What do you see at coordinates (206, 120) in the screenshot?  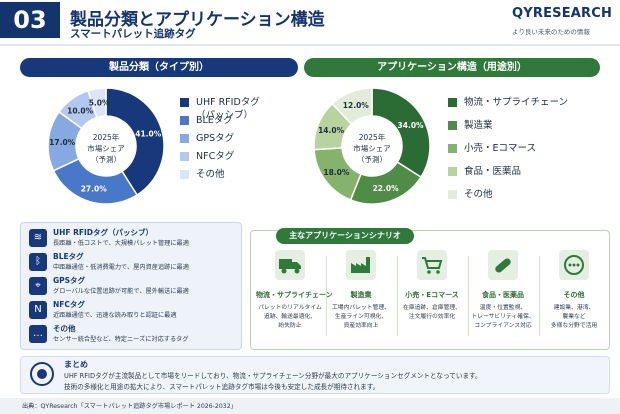 I see `type-legend-item: BLEタグ` at bounding box center [206, 120].